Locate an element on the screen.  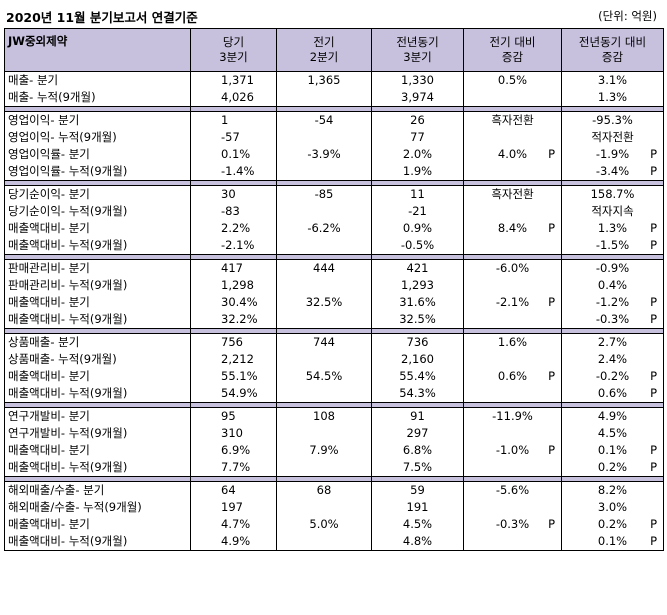
row-label: 영업이익- 분기 is located at coordinates (97, 120).